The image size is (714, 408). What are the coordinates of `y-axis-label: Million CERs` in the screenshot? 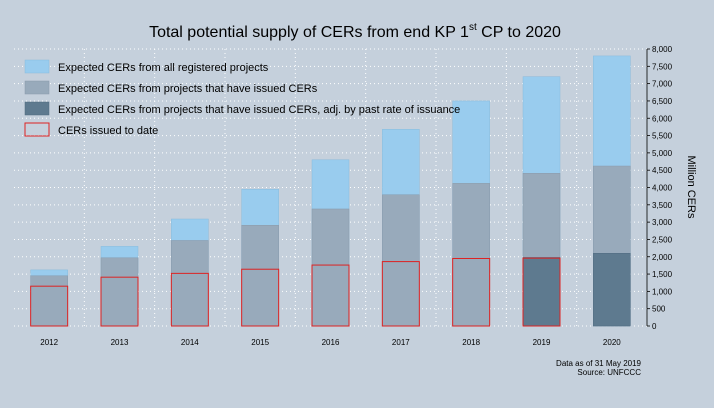 It's located at (691, 187).